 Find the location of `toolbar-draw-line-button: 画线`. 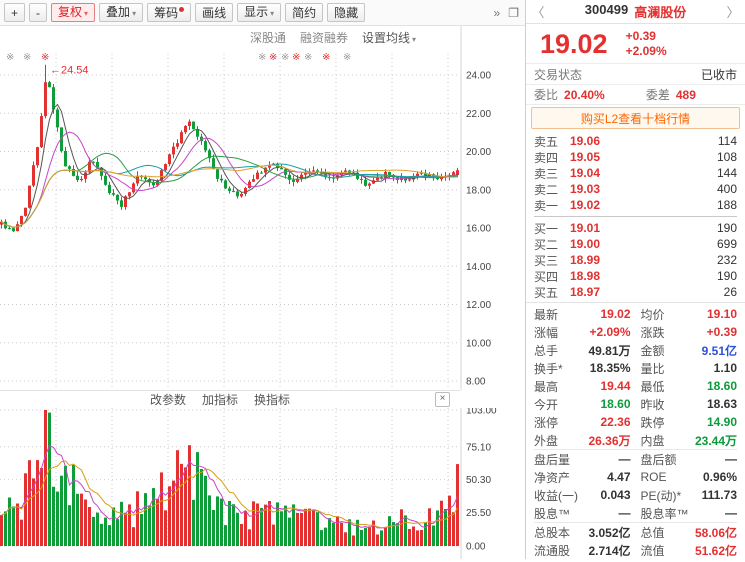

toolbar-draw-line-button: 画线 is located at coordinates (214, 12).